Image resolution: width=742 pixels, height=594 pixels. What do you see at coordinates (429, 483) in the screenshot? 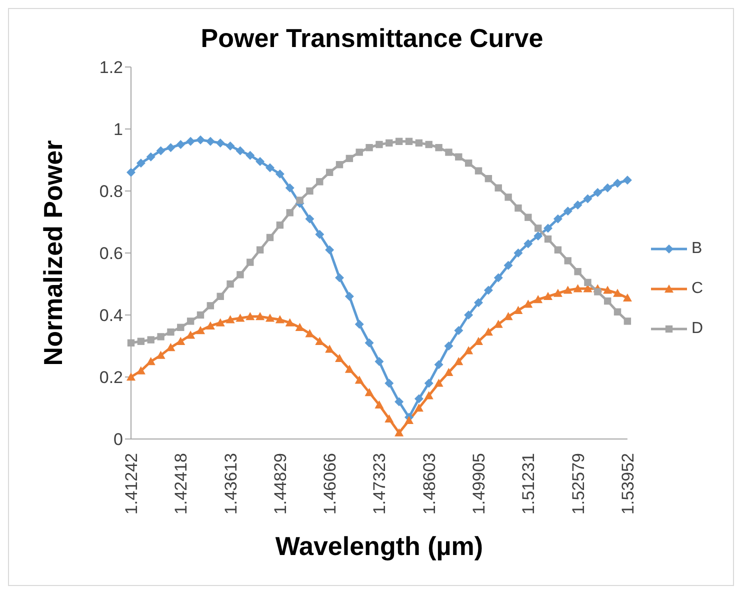
I see `x-tick-label: 1.48603` at bounding box center [429, 483].